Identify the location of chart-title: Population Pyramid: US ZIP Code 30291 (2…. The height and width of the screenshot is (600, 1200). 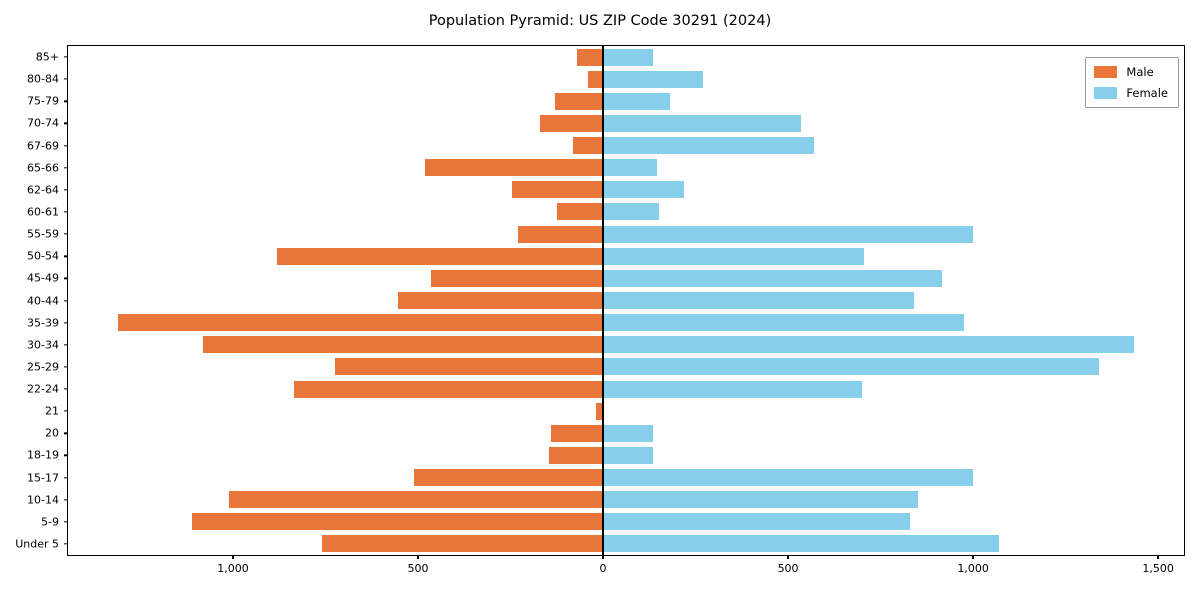
(600, 21).